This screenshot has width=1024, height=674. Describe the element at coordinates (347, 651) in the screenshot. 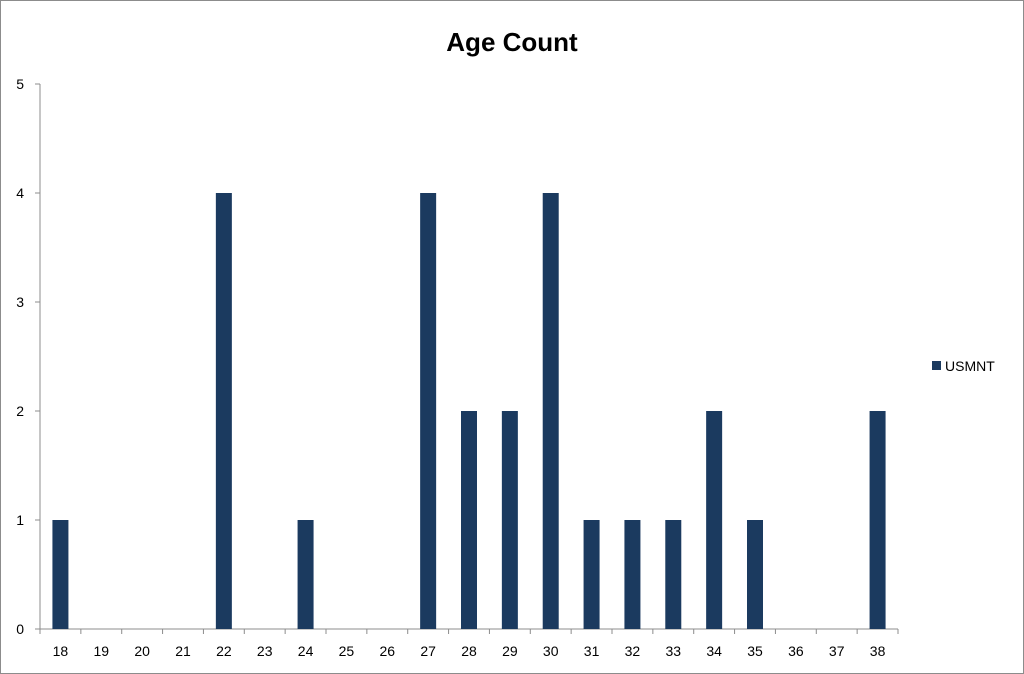

I see `x-tick-label: 25` at that location.